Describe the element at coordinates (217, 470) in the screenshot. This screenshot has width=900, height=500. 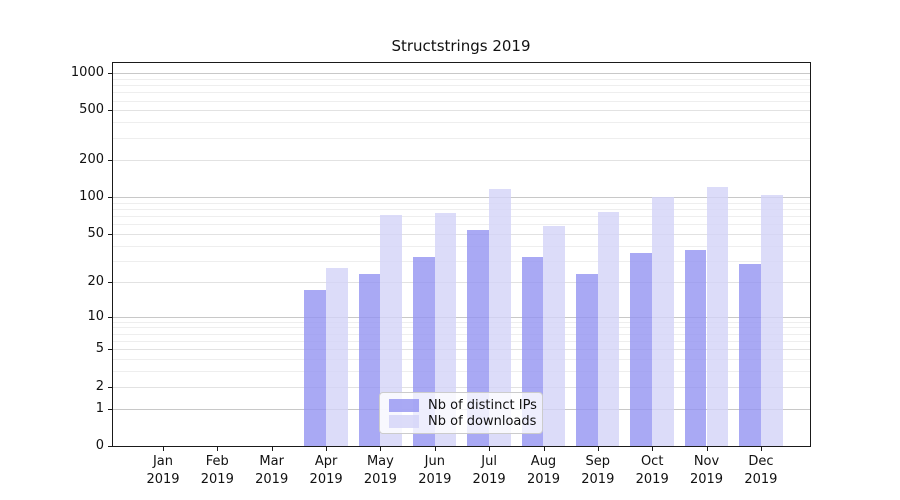
I see `x-tick-label: Feb 2019` at that location.